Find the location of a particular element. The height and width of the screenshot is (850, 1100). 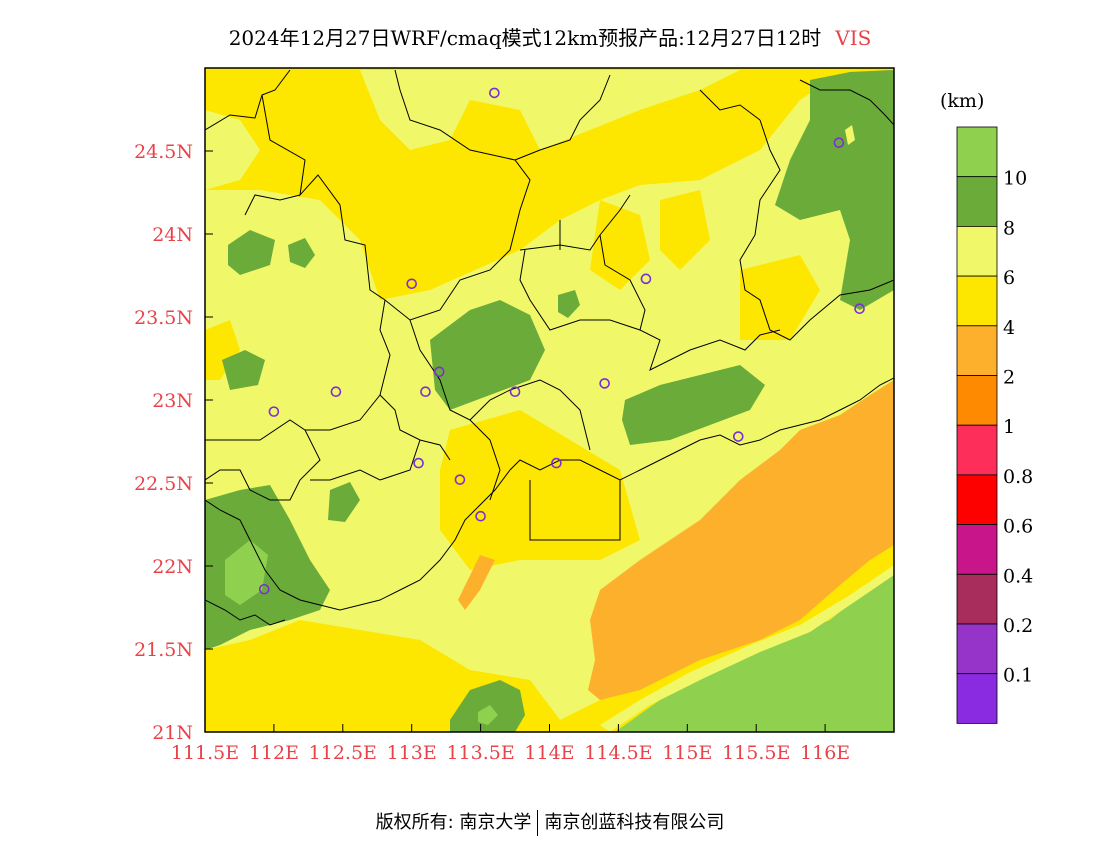

vis-region-8-10-southwest is located at coordinates (267, 567).